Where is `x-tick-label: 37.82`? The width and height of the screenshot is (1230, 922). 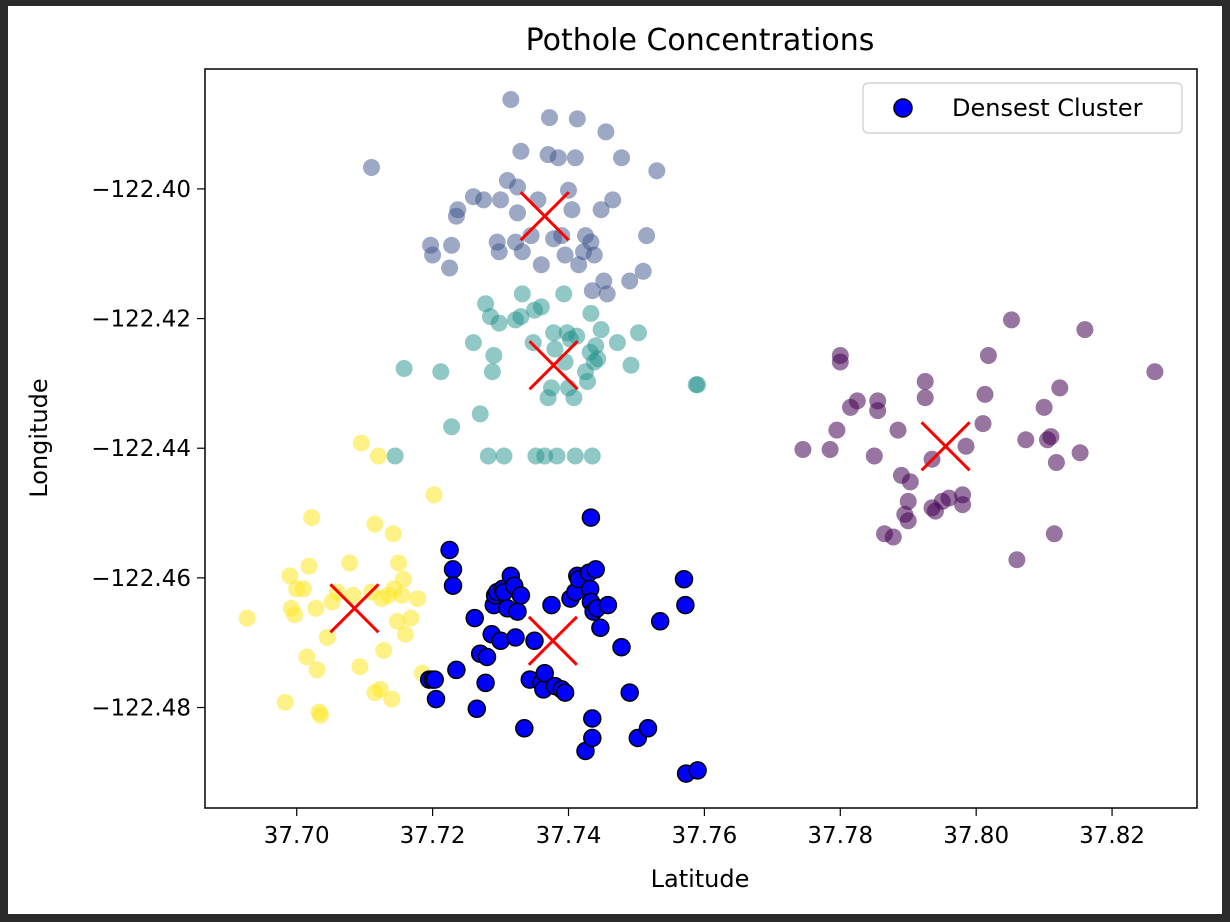
x-tick-label: 37.82 is located at coordinates (1112, 836).